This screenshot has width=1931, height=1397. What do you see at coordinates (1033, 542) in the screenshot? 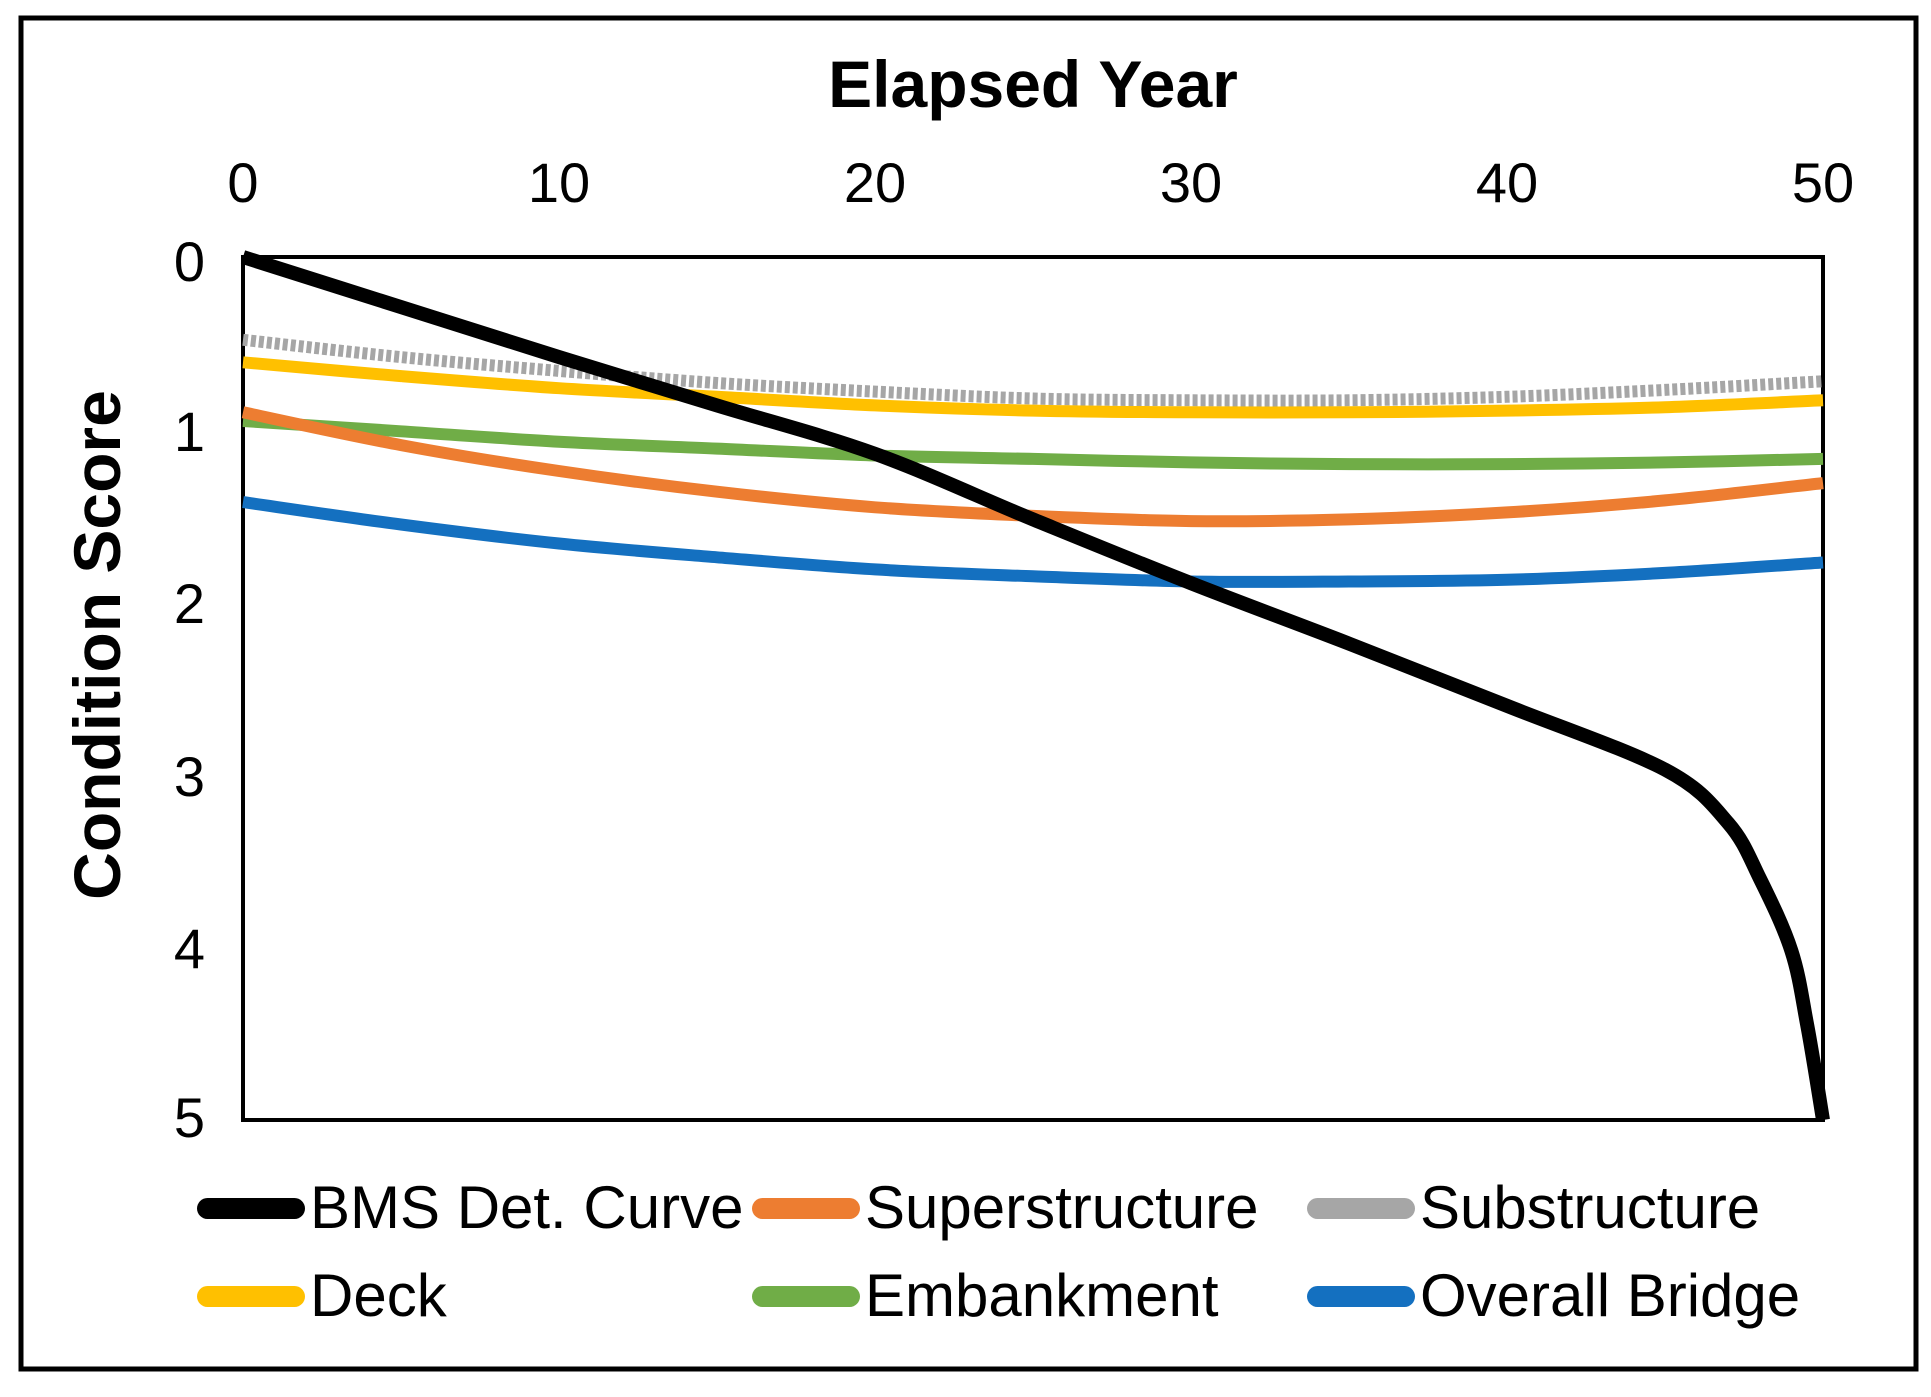
I see `curve-overall-bridge` at bounding box center [1033, 542].